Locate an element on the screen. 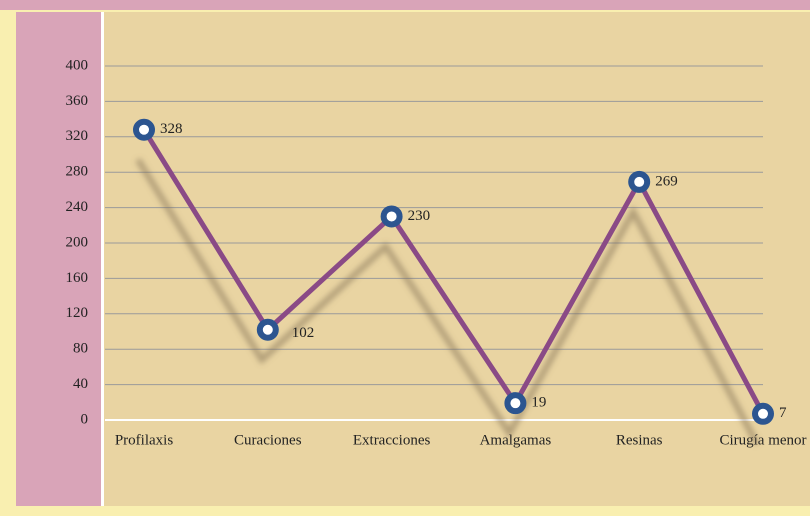 The image size is (810, 516). divider is located at coordinates (102, 259).